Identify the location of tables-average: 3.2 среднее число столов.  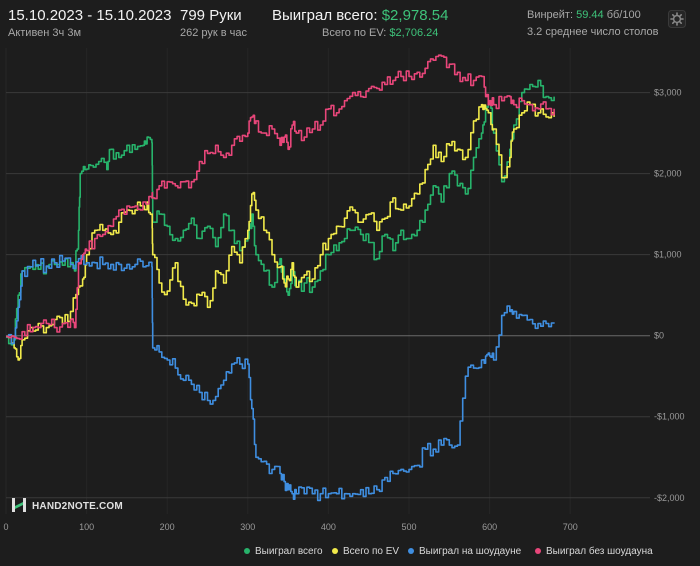
(593, 32).